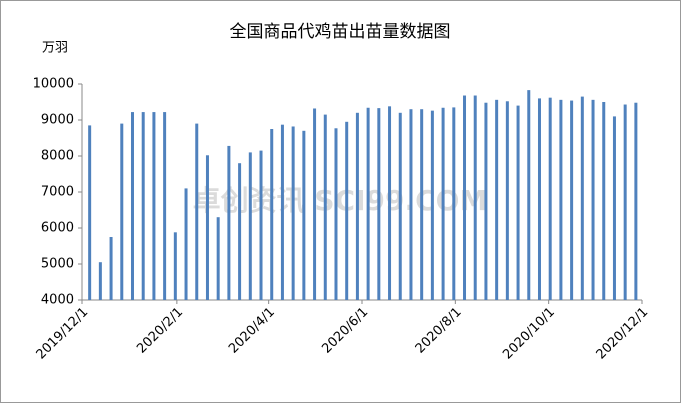 The width and height of the screenshot is (681, 403). What do you see at coordinates (57, 264) in the screenshot?
I see `y-tick-label: 5000` at bounding box center [57, 264].